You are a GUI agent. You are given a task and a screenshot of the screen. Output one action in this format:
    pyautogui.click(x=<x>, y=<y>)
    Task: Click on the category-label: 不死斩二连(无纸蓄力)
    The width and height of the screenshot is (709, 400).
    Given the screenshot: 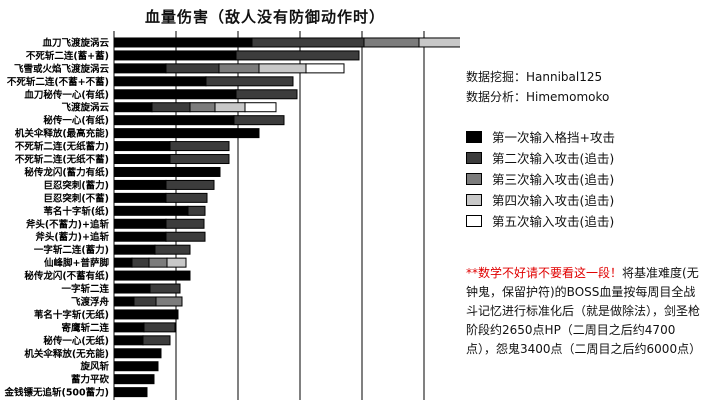 What is the action you would take?
    pyautogui.click(x=62, y=147)
    